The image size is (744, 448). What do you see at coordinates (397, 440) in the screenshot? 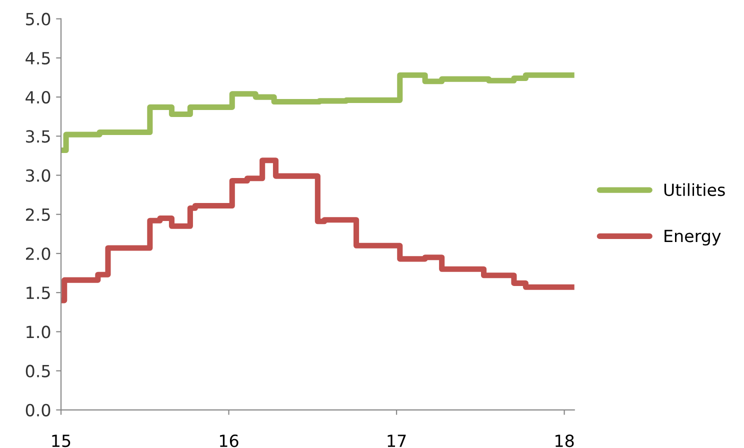
I see `x-tick-label: 17` at bounding box center [397, 440].